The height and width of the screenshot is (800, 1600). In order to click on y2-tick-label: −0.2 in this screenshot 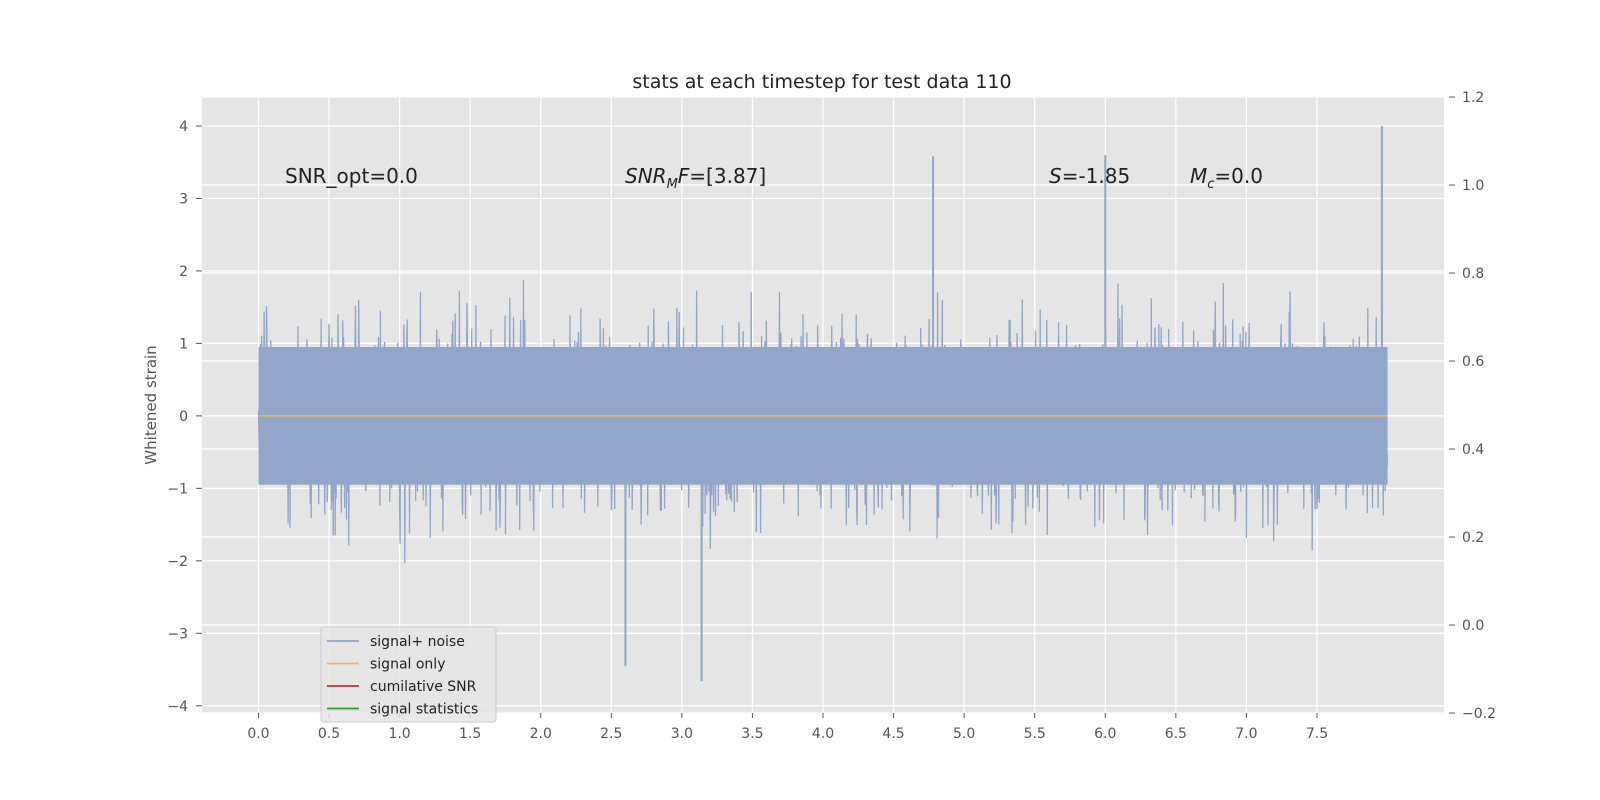, I will do `click(1479, 714)`.